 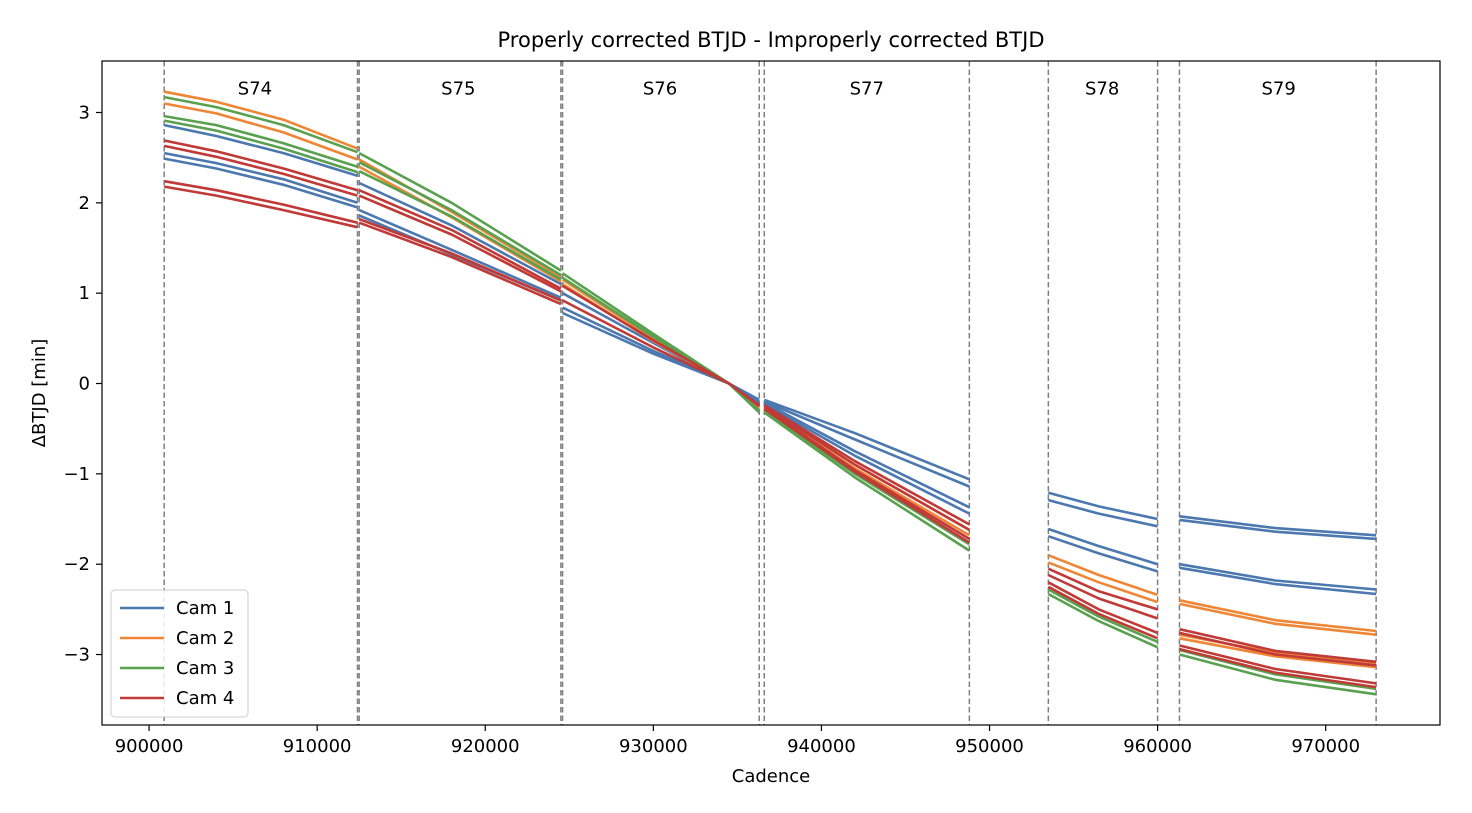 I want to click on legend-label-cam-3: Cam 3, so click(x=205, y=668).